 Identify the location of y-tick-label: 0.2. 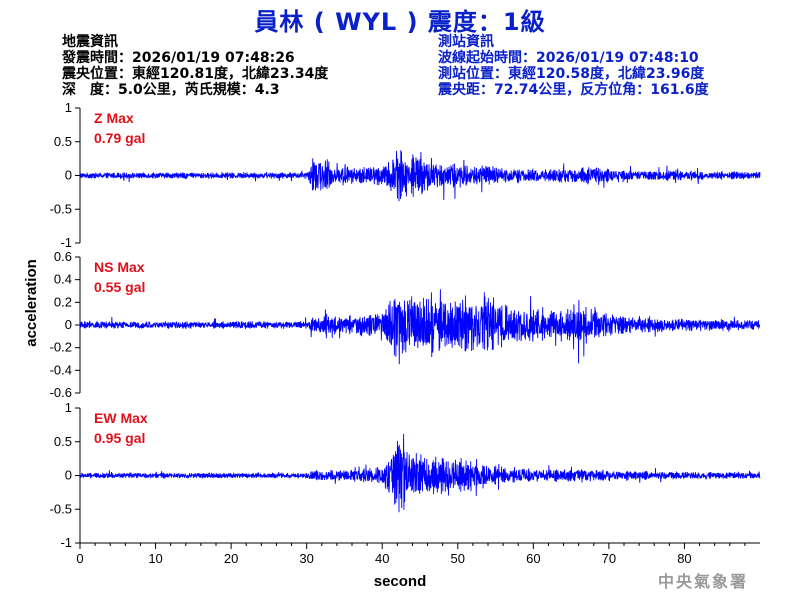
(63, 301).